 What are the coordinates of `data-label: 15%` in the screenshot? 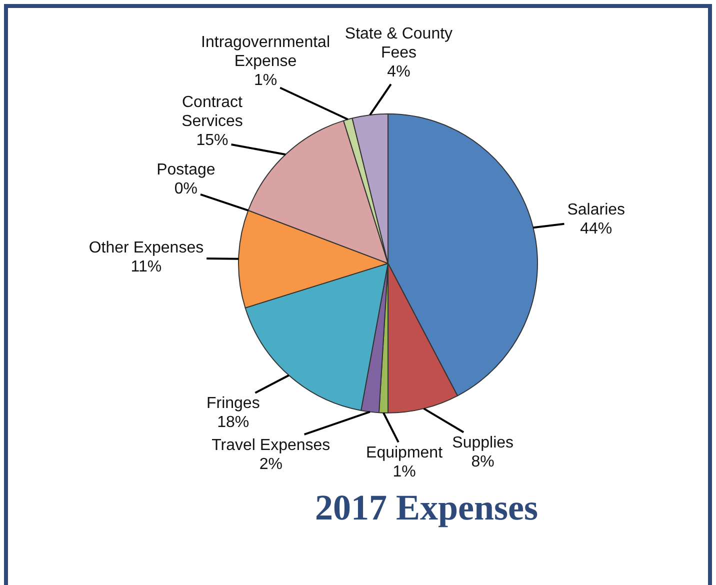 It's located at (212, 140).